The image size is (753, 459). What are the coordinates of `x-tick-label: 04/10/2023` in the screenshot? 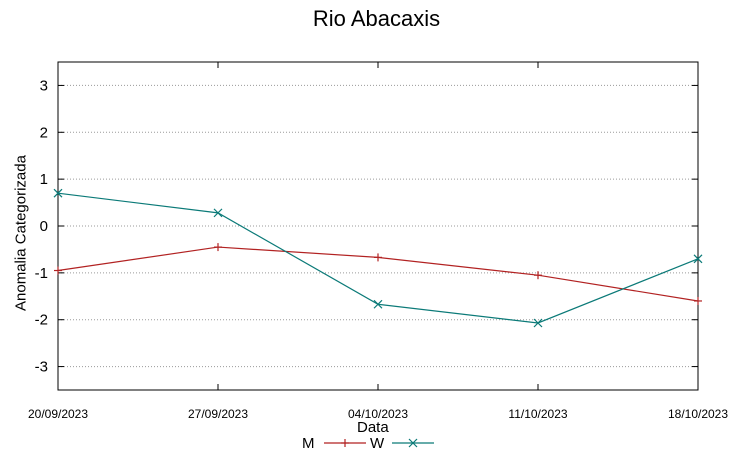 It's located at (378, 414).